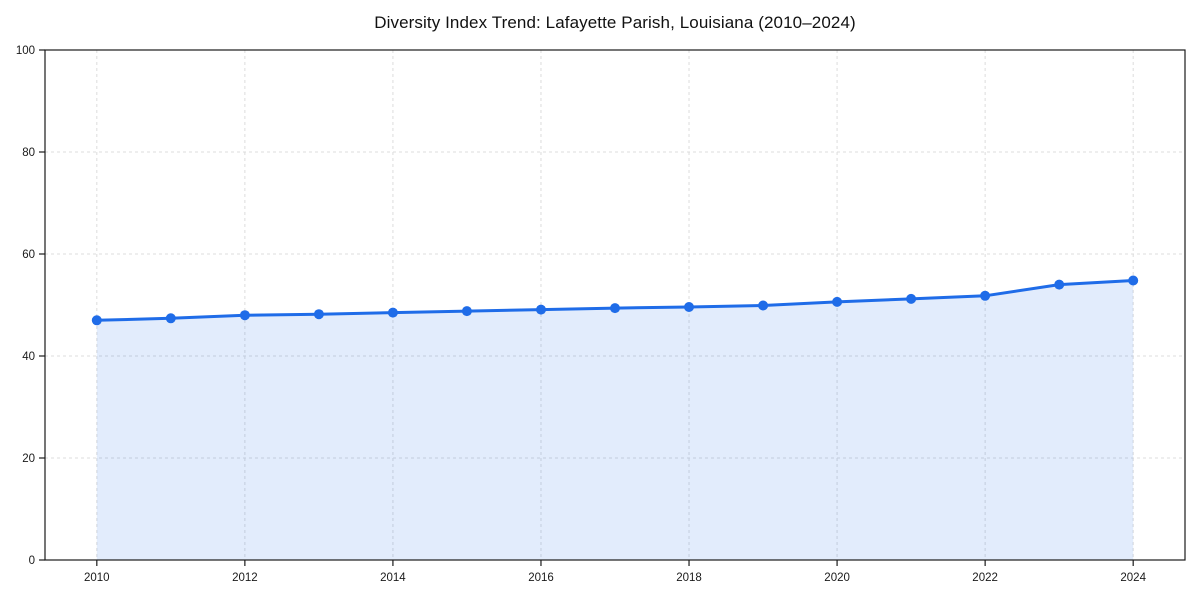 The image size is (1200, 600). What do you see at coordinates (689, 578) in the screenshot?
I see `x-tick-label: 2018` at bounding box center [689, 578].